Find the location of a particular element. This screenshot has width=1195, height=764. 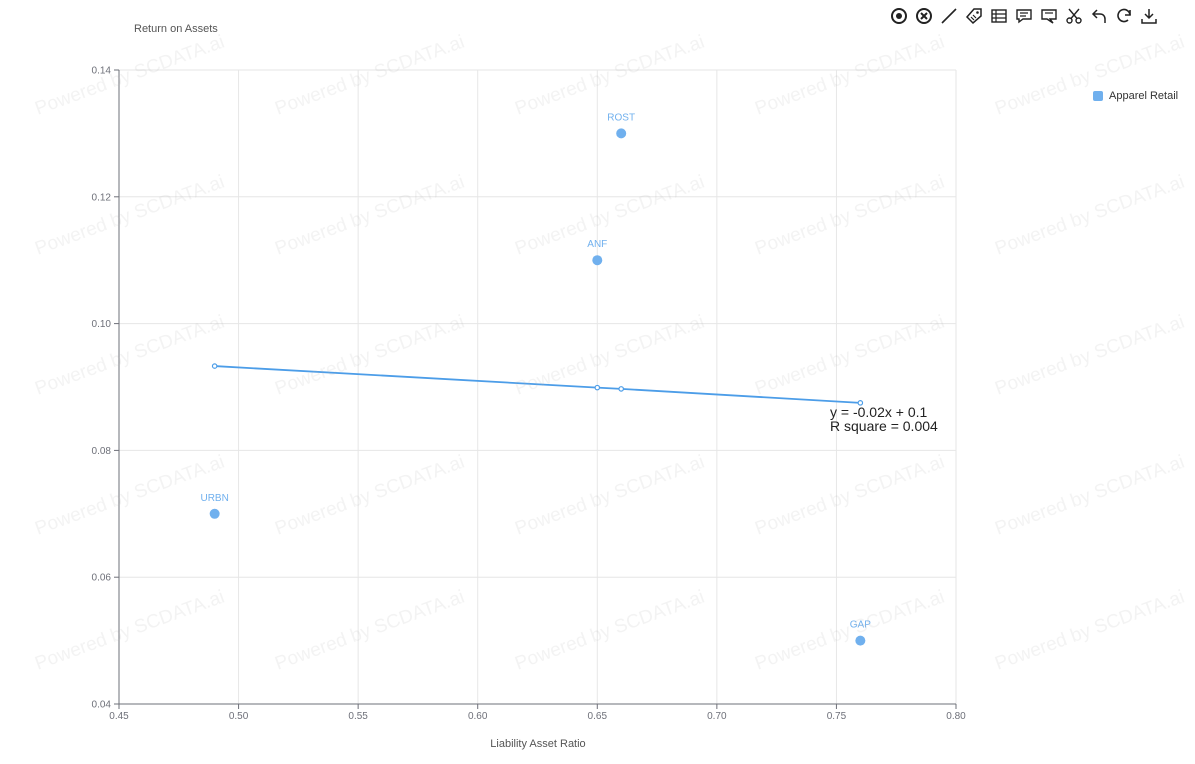

x-tick-label: 0.60 is located at coordinates (478, 716).